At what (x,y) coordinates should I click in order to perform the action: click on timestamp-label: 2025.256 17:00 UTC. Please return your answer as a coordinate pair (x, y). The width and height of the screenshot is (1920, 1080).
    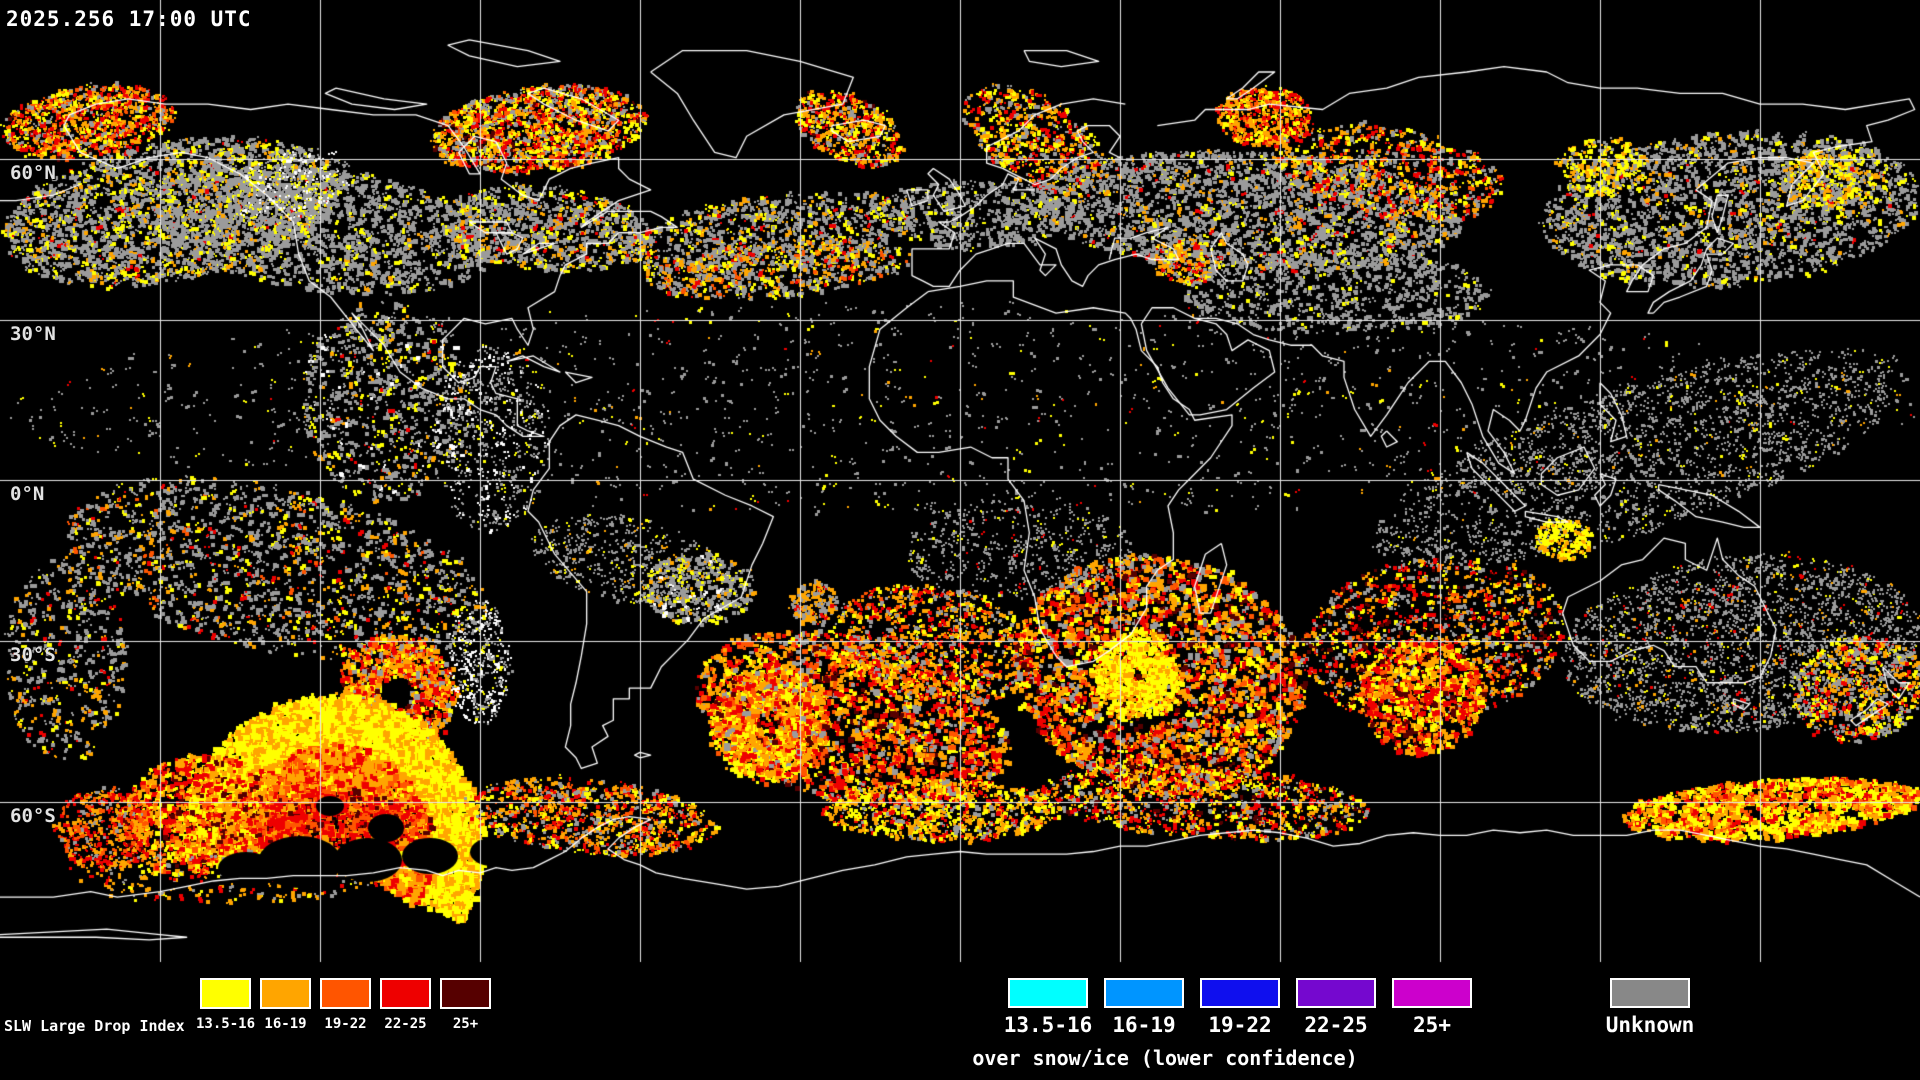
    Looking at the image, I should click on (129, 19).